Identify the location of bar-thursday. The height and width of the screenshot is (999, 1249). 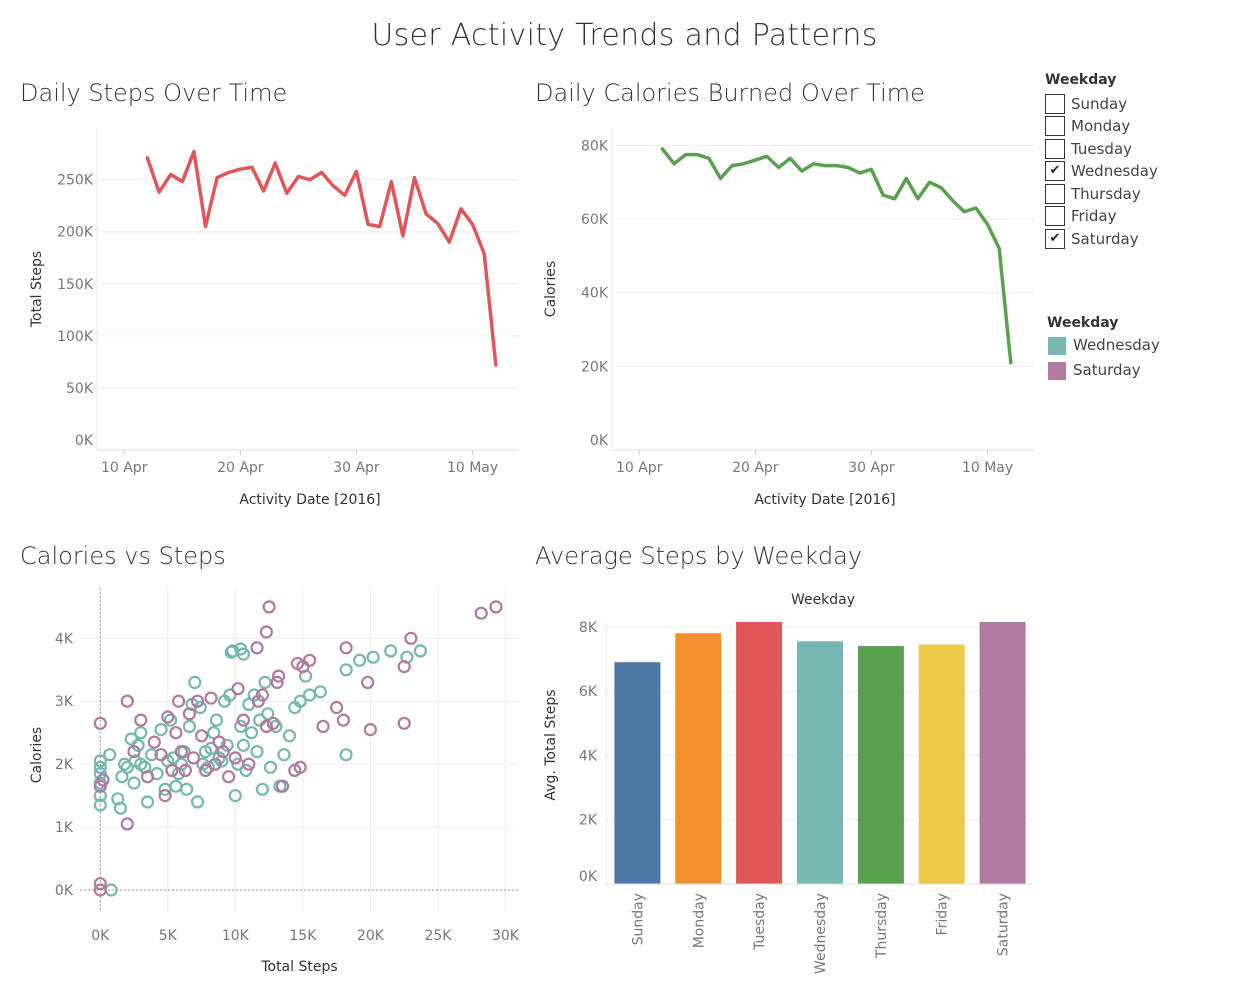
(880, 765).